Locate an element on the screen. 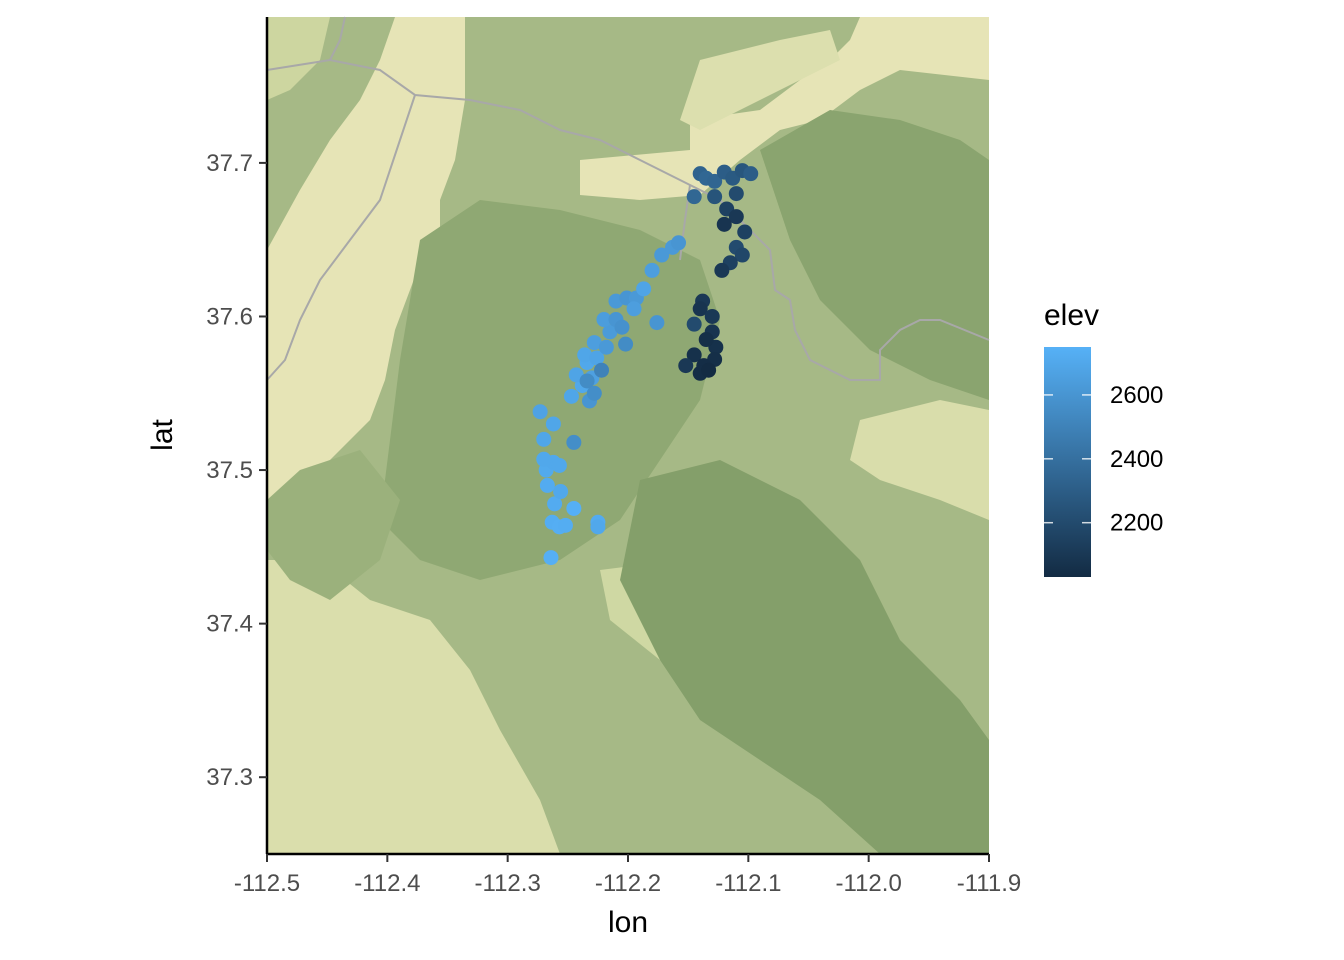  y-axis-ticks: 37.3 37.4 37.5 37.6 37.7 is located at coordinates (236, 470).